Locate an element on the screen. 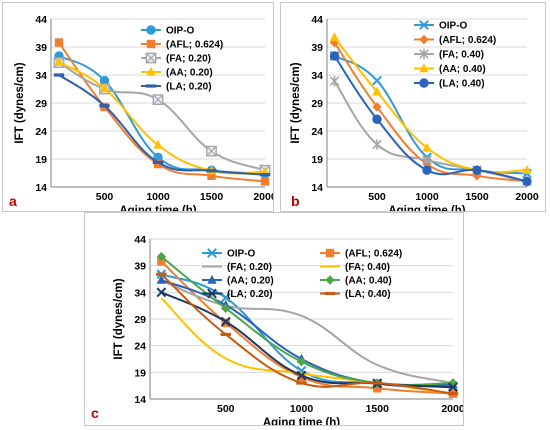  x-tick-label-b-4: 2000 is located at coordinates (527, 197).